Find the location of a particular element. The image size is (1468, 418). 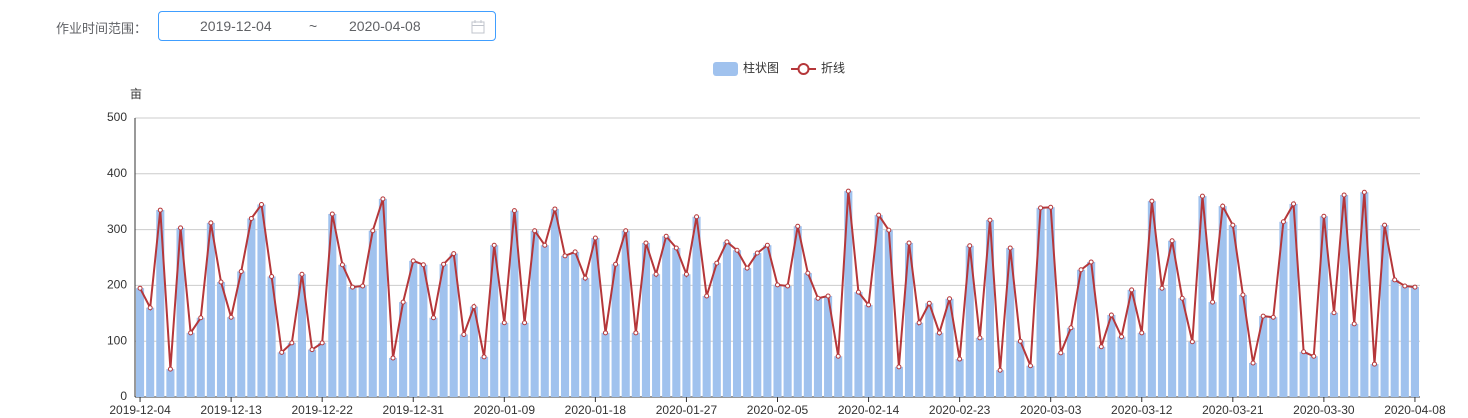

x-tick-label: 2019-12-22 is located at coordinates (322, 410).